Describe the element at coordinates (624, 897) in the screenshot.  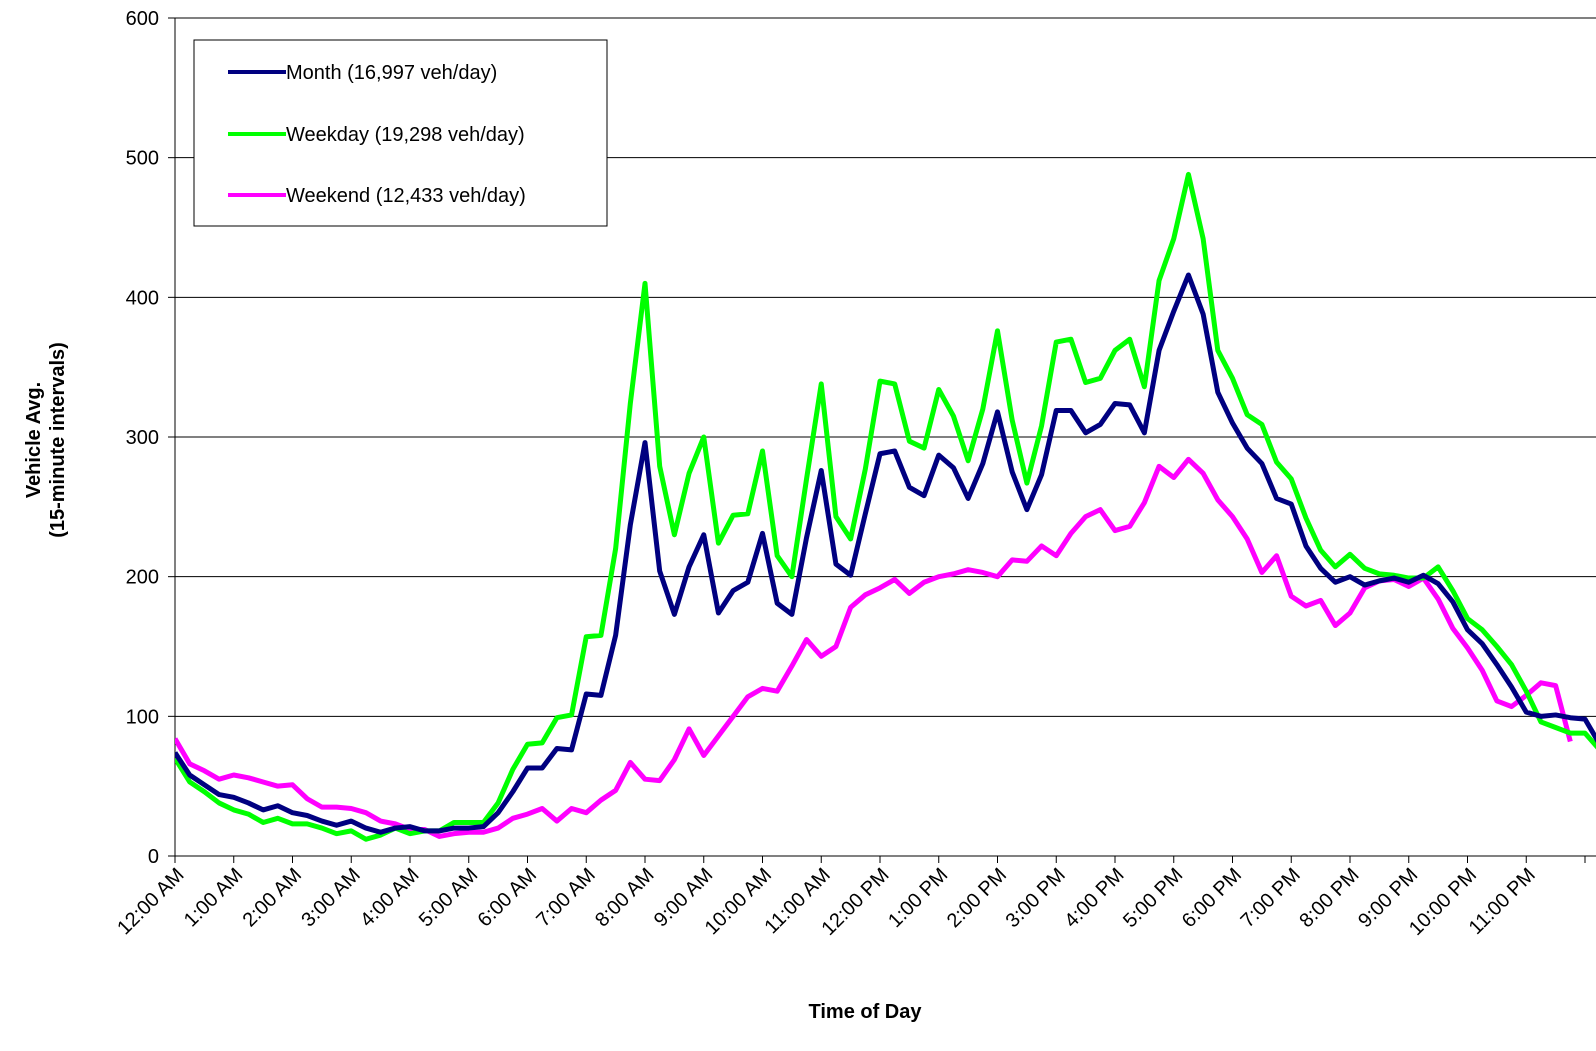
I see `x-tick-label-8: 8:00 AM` at that location.